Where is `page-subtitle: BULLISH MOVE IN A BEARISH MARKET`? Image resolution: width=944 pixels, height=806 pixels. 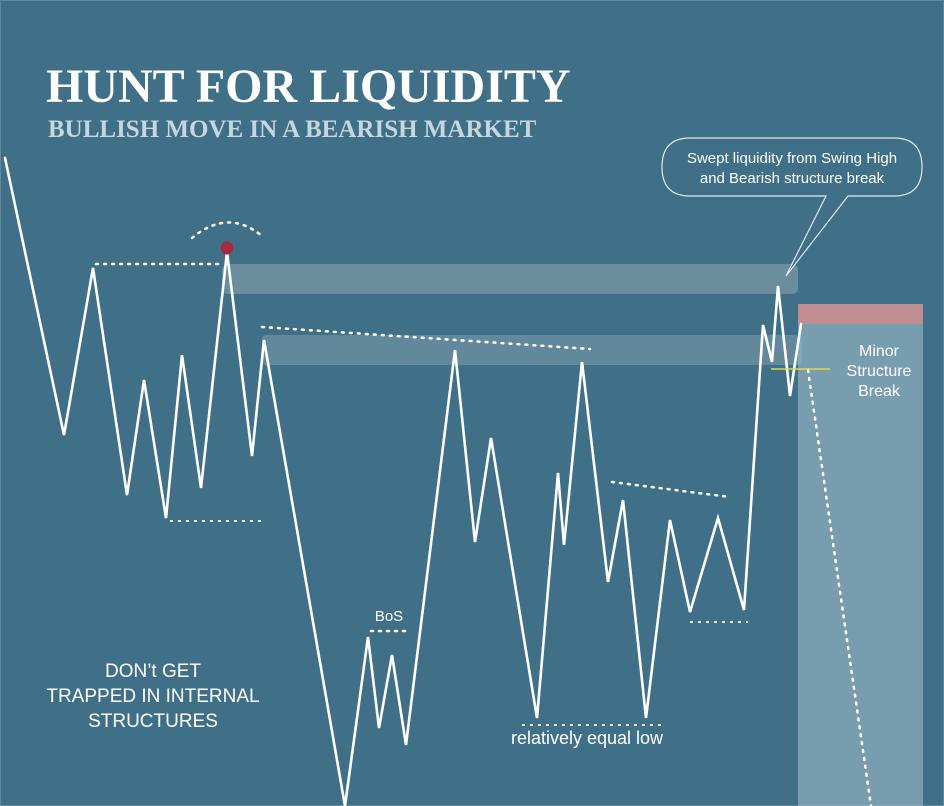
page-subtitle: BULLISH MOVE IN A BEARISH MARKET is located at coordinates (292, 129).